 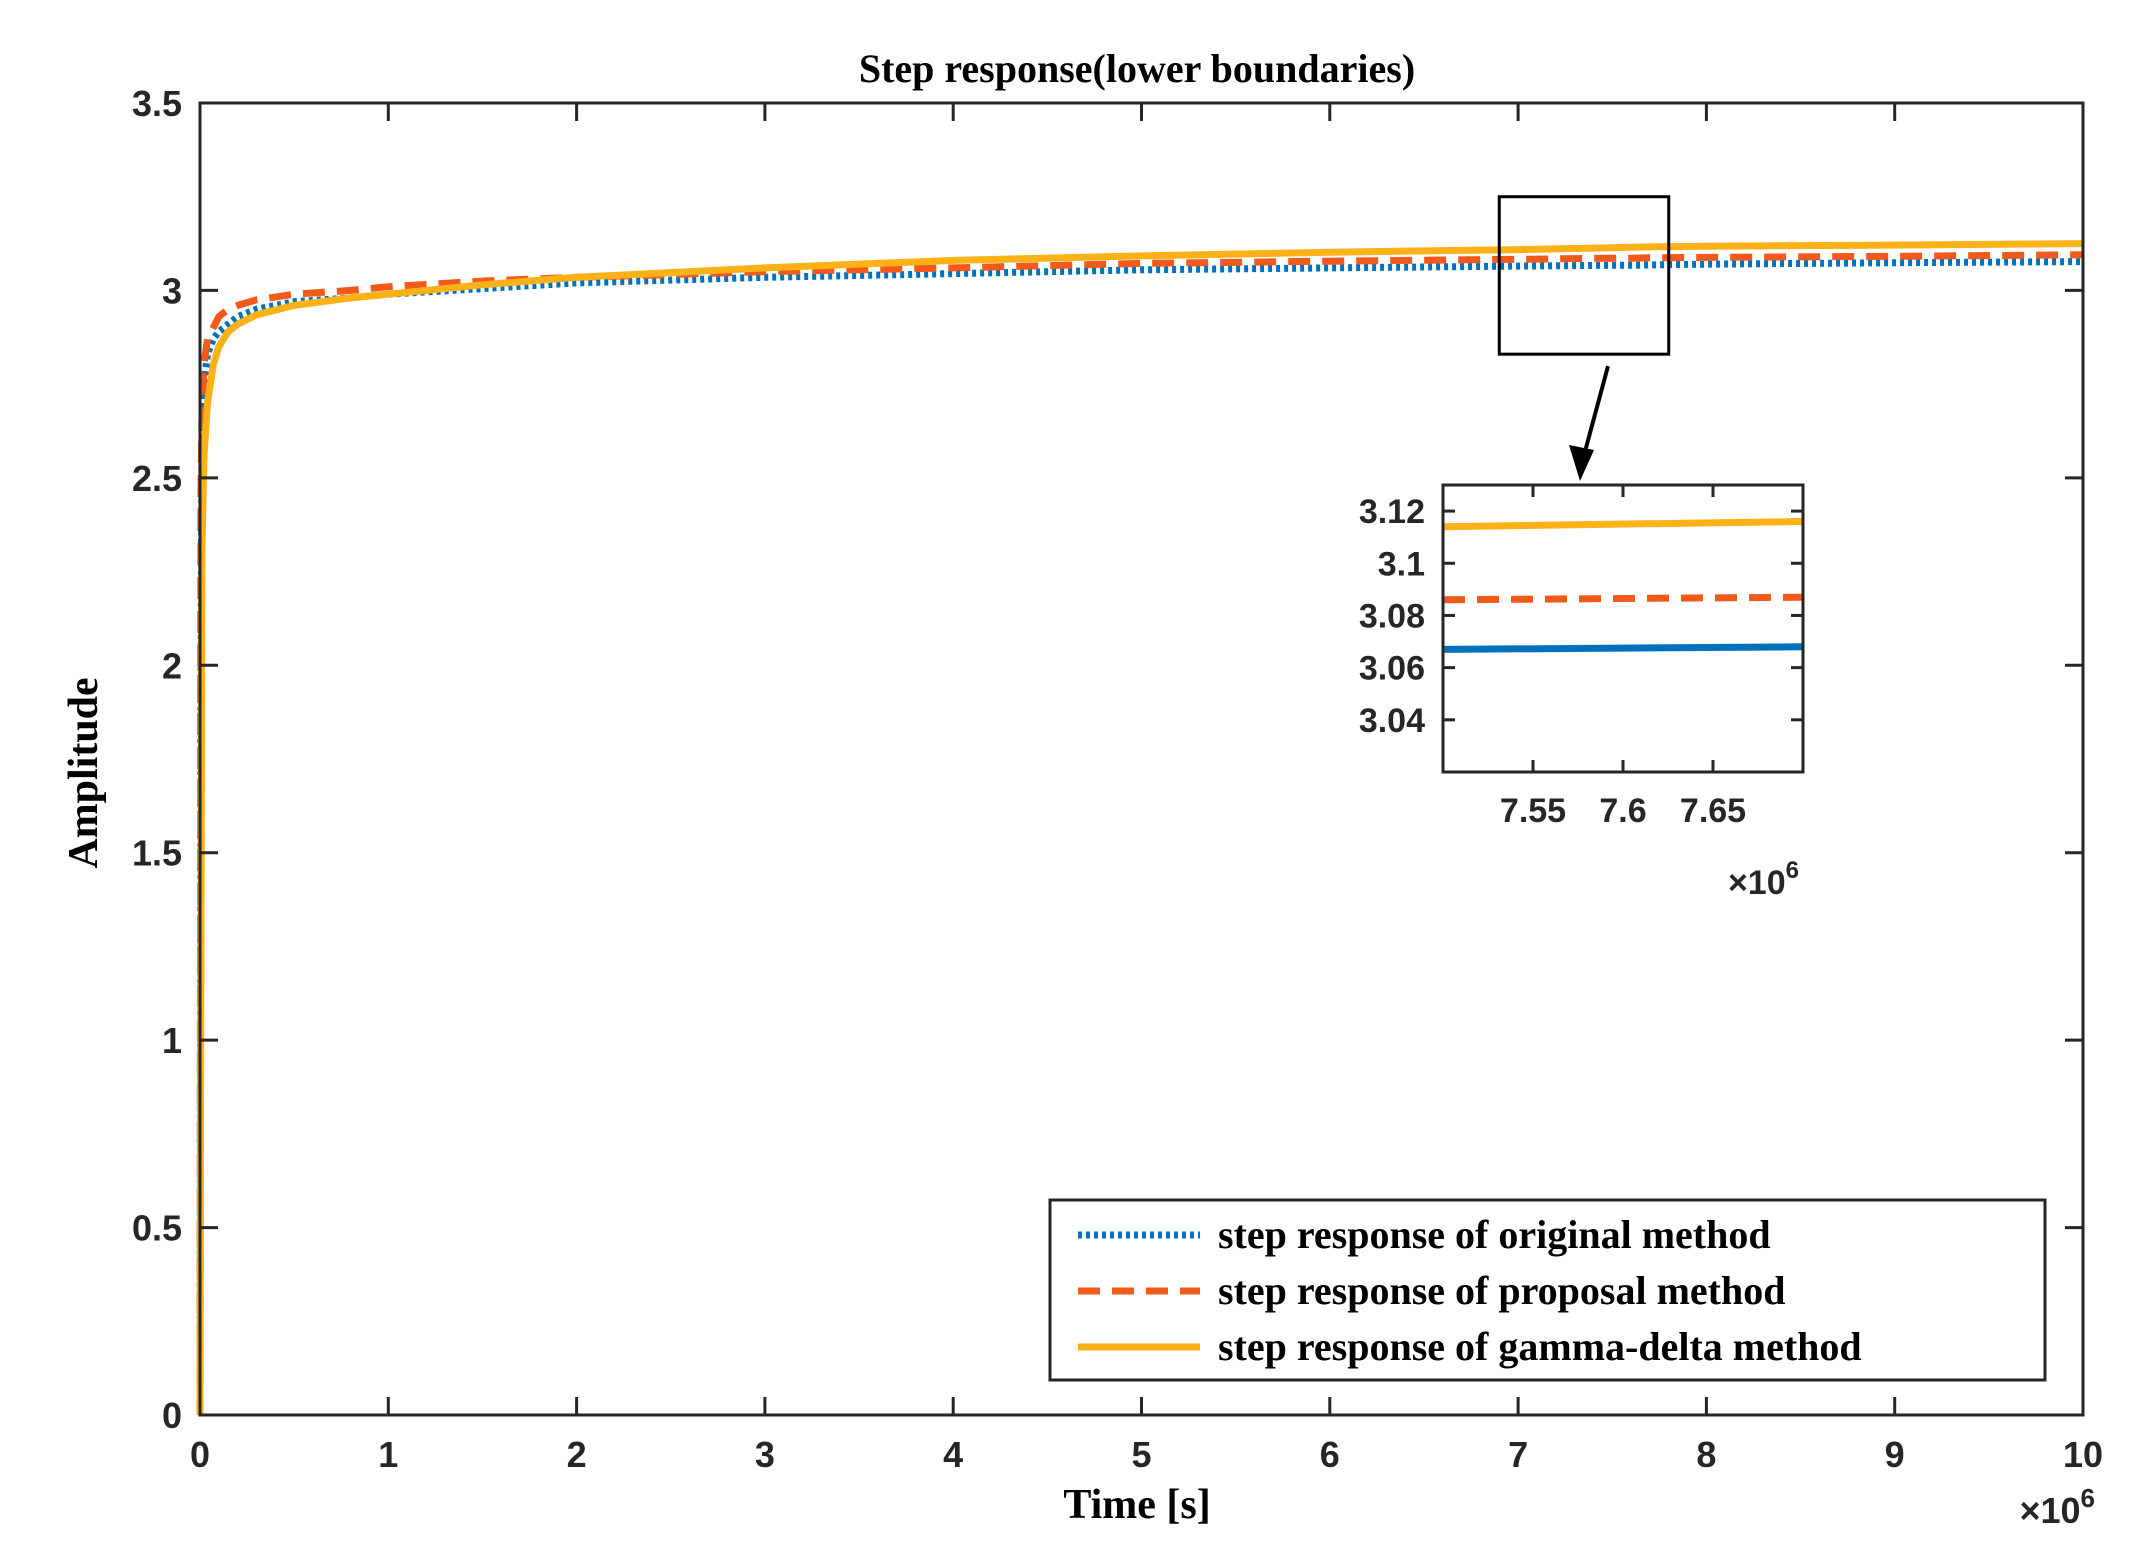 I want to click on x-tick-label: 6, so click(x=1330, y=1454).